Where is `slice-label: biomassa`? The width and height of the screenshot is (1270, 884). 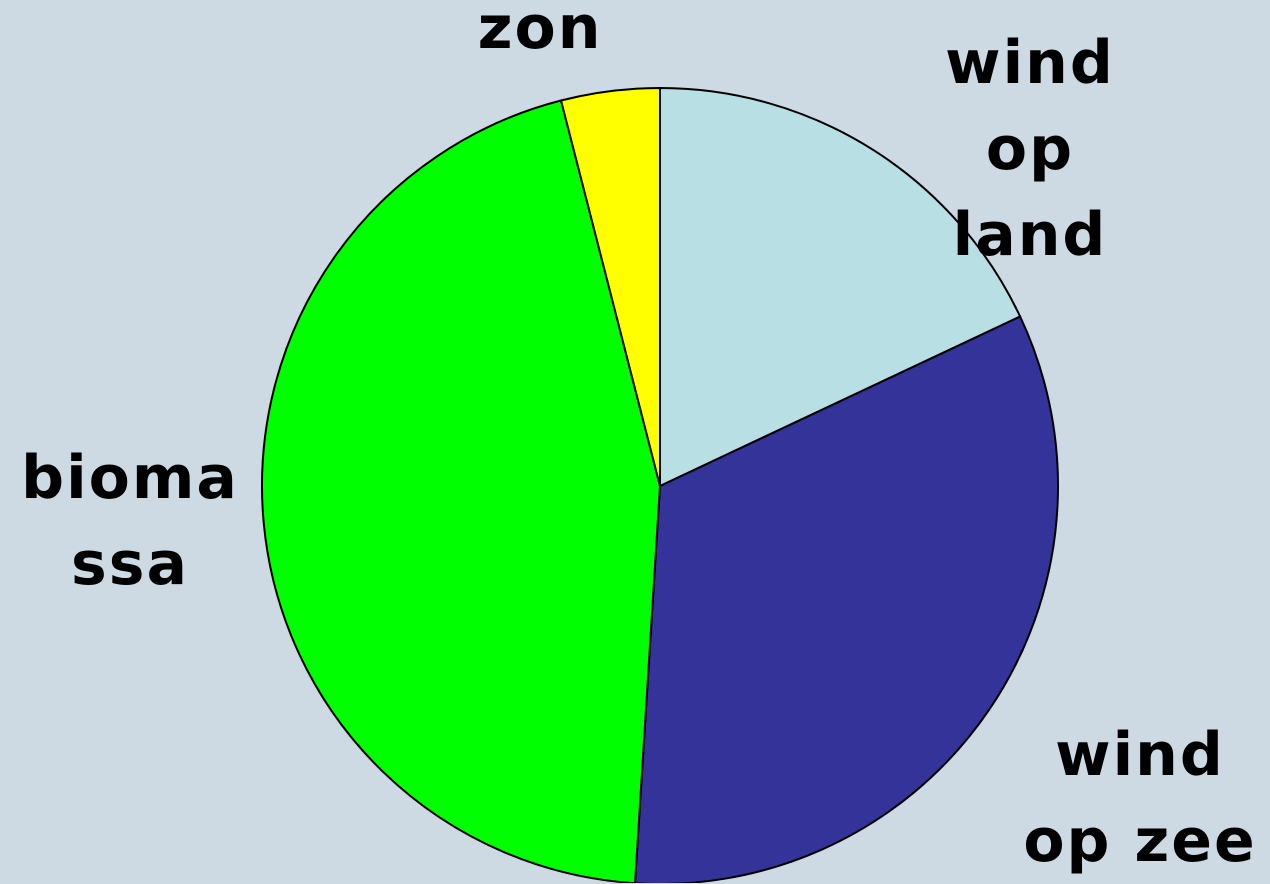 slice-label: biomassa is located at coordinates (130, 521).